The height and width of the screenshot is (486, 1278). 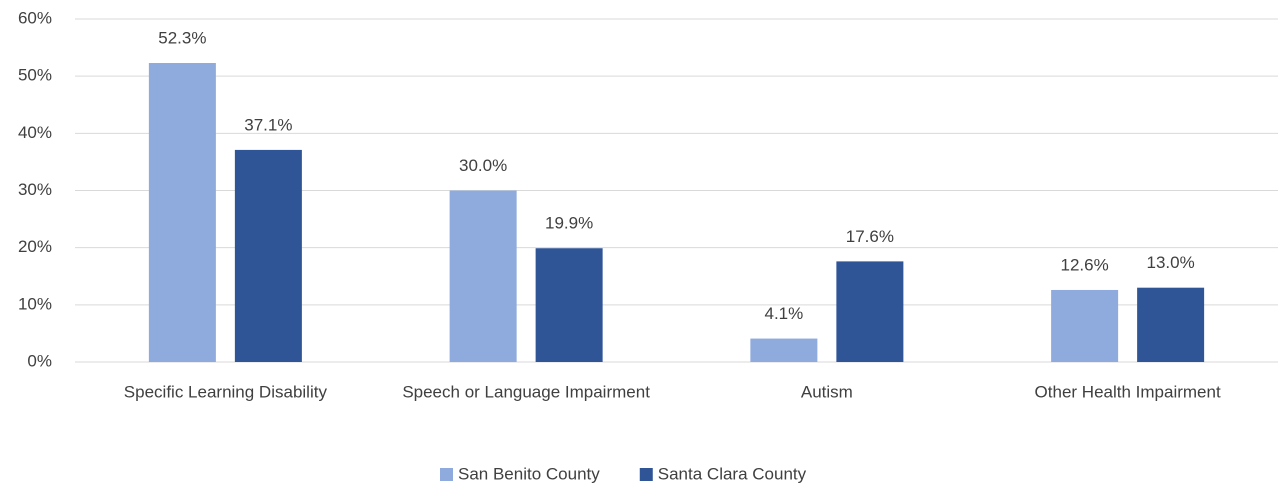 What do you see at coordinates (1171, 262) in the screenshot?
I see `data-label: 13.0%` at bounding box center [1171, 262].